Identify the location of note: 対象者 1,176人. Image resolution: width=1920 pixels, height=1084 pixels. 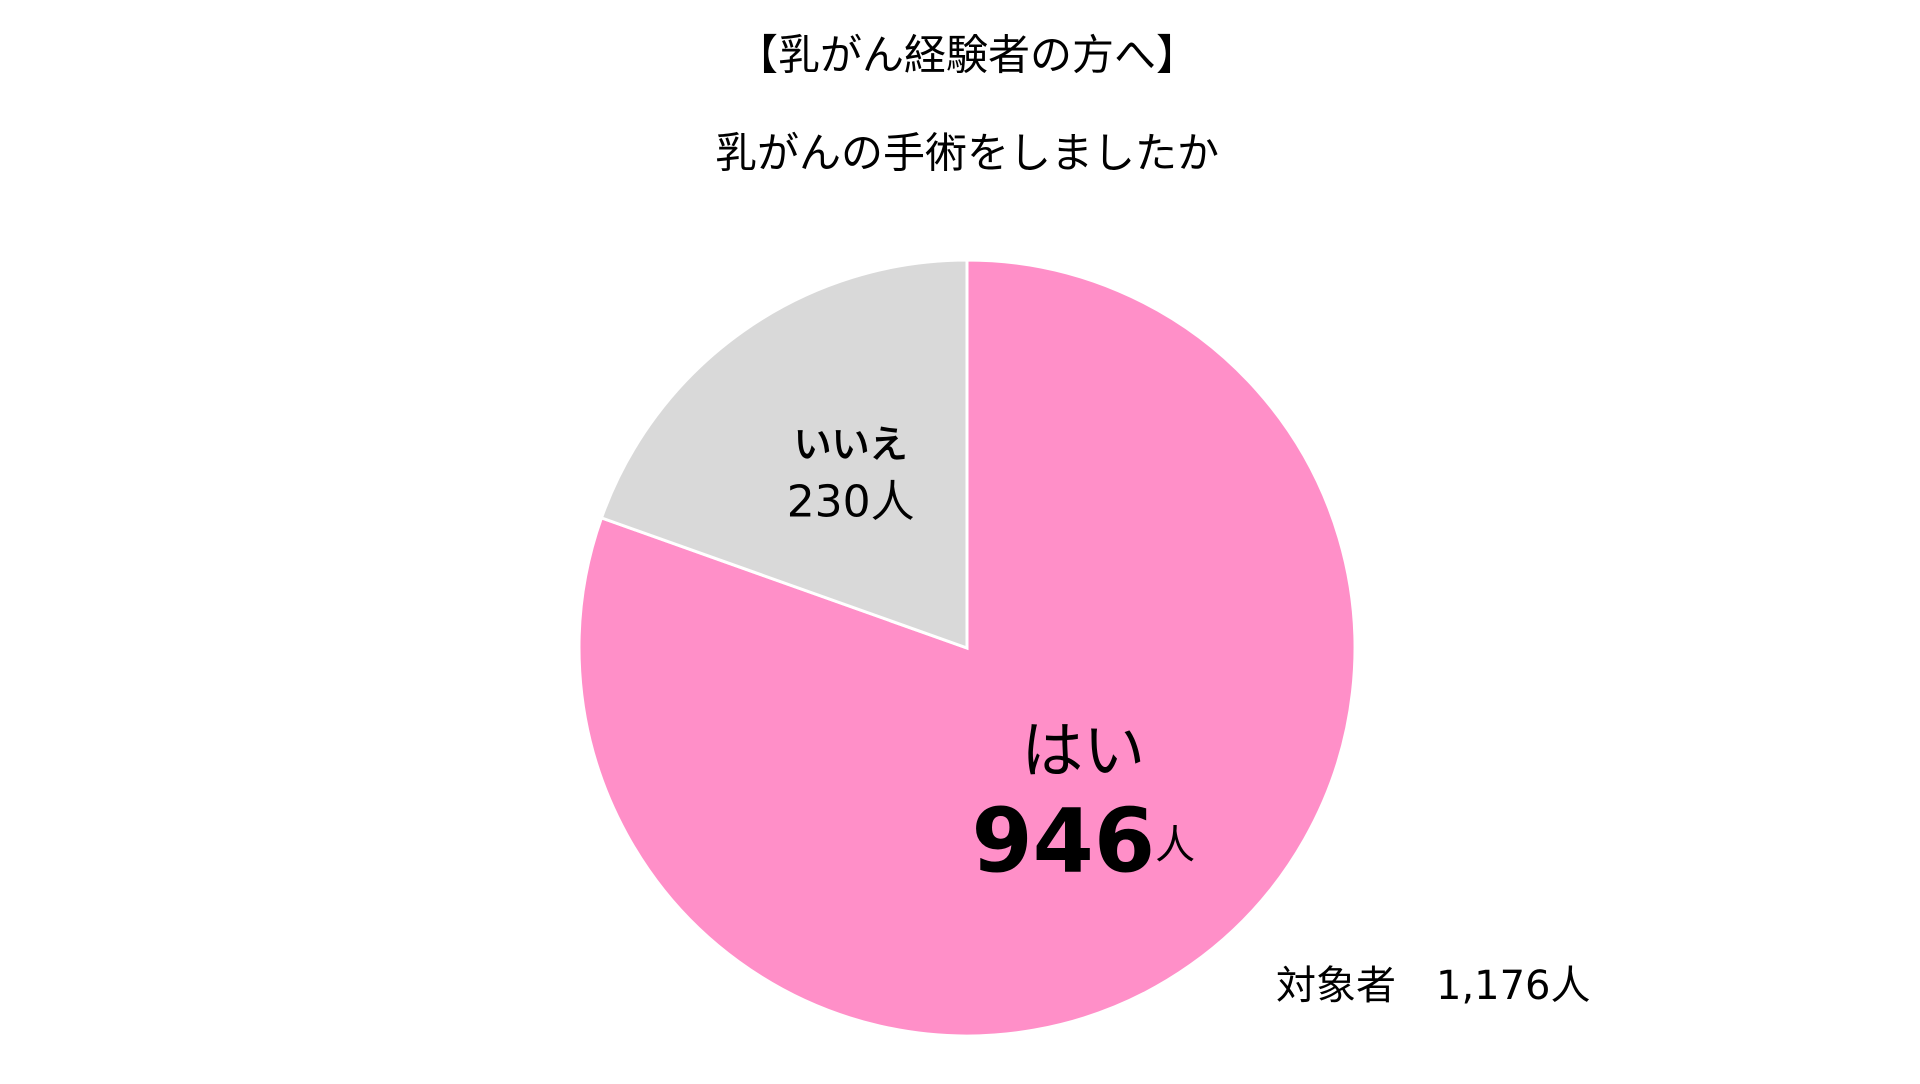
(1433, 986).